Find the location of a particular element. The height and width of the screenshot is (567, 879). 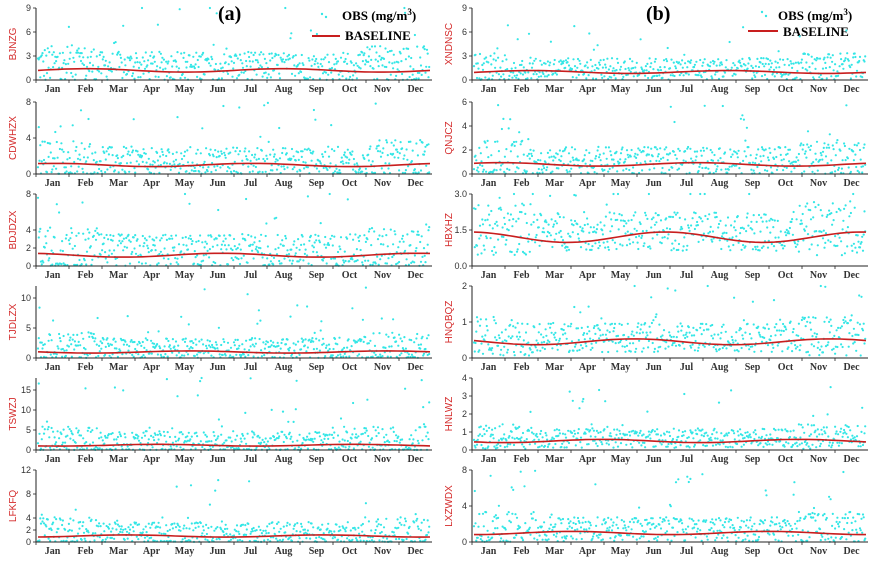

month-label: May is located at coordinates (184, 459).